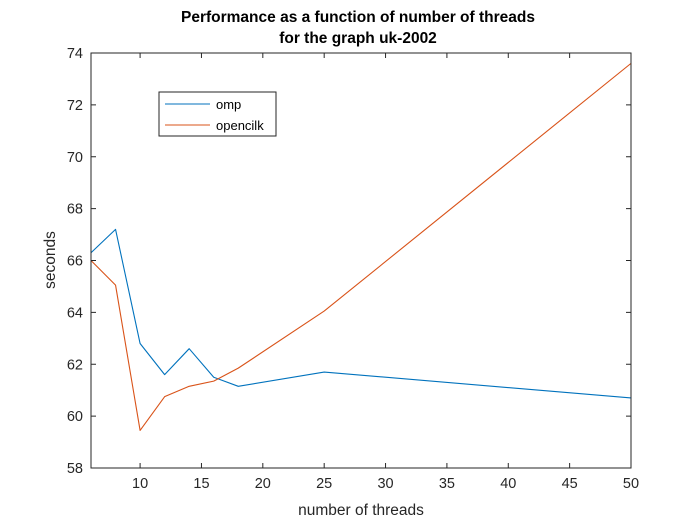  What do you see at coordinates (75, 365) in the screenshot?
I see `y-tick-label: 62` at bounding box center [75, 365].